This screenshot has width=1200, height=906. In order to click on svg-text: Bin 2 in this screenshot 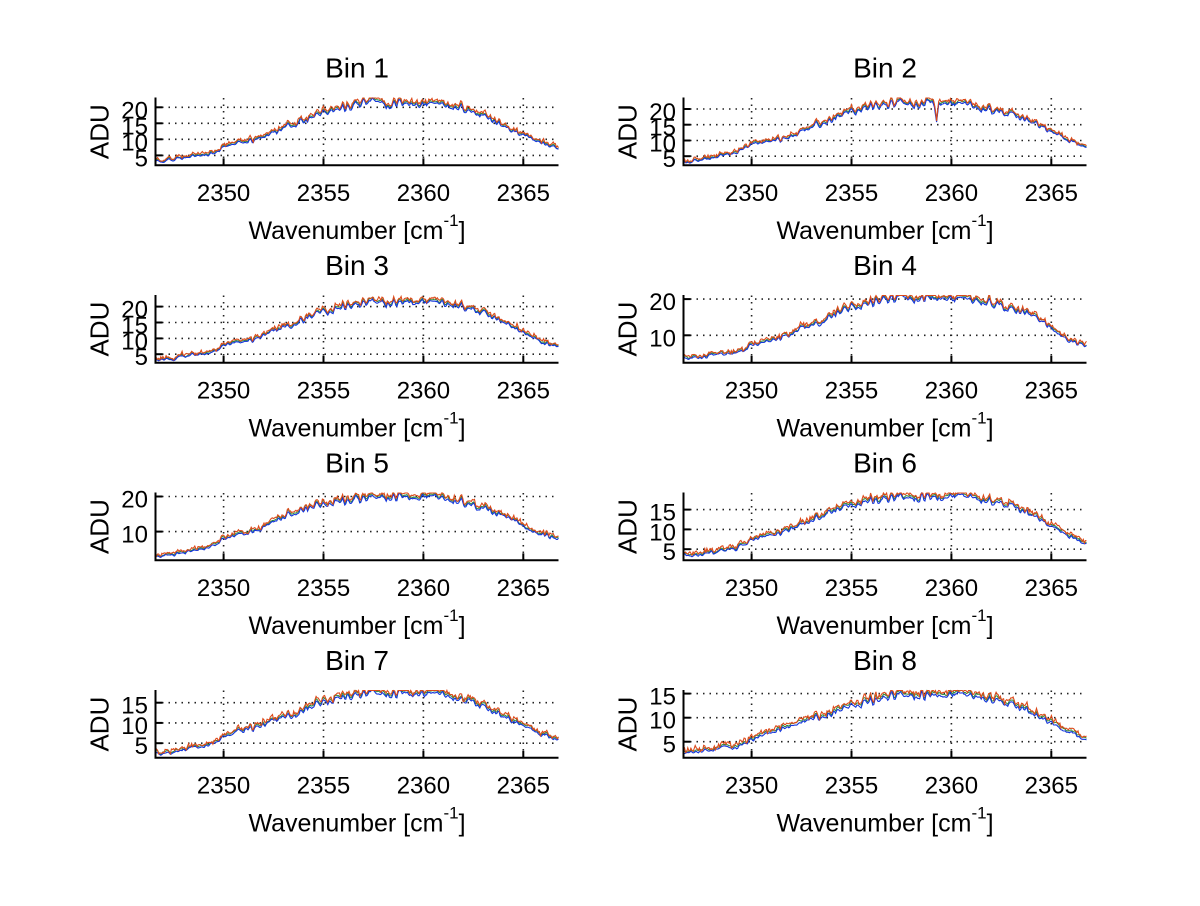, I will do `click(885, 68)`.